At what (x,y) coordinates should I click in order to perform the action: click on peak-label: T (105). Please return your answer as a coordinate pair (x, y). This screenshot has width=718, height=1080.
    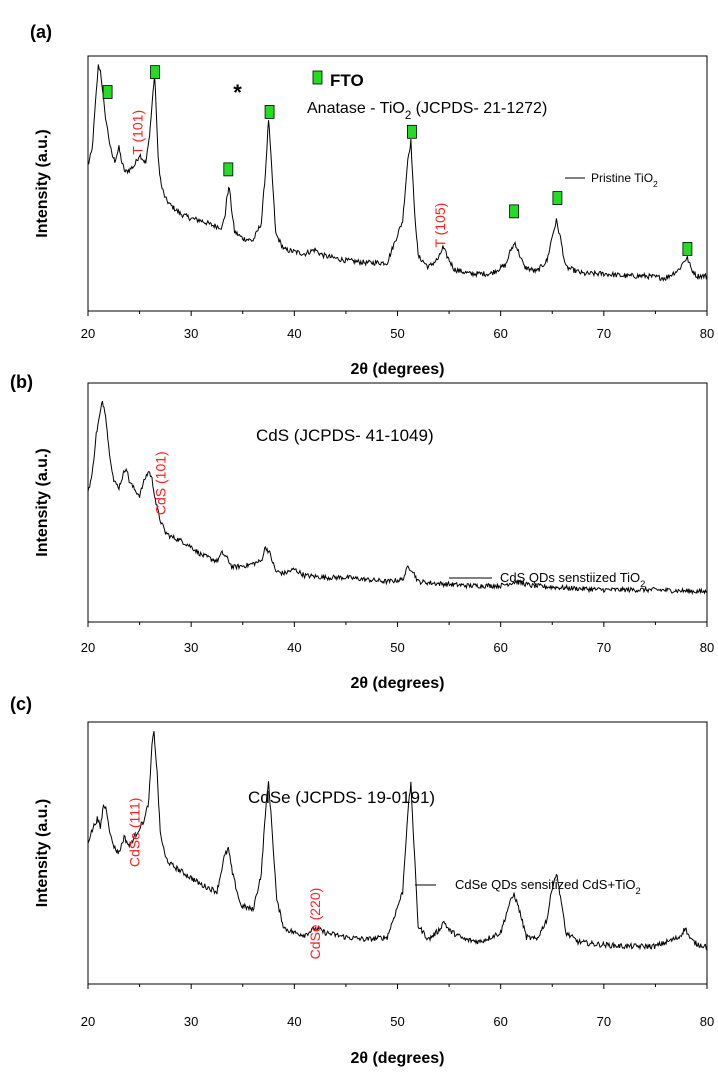
    Looking at the image, I should click on (440, 225).